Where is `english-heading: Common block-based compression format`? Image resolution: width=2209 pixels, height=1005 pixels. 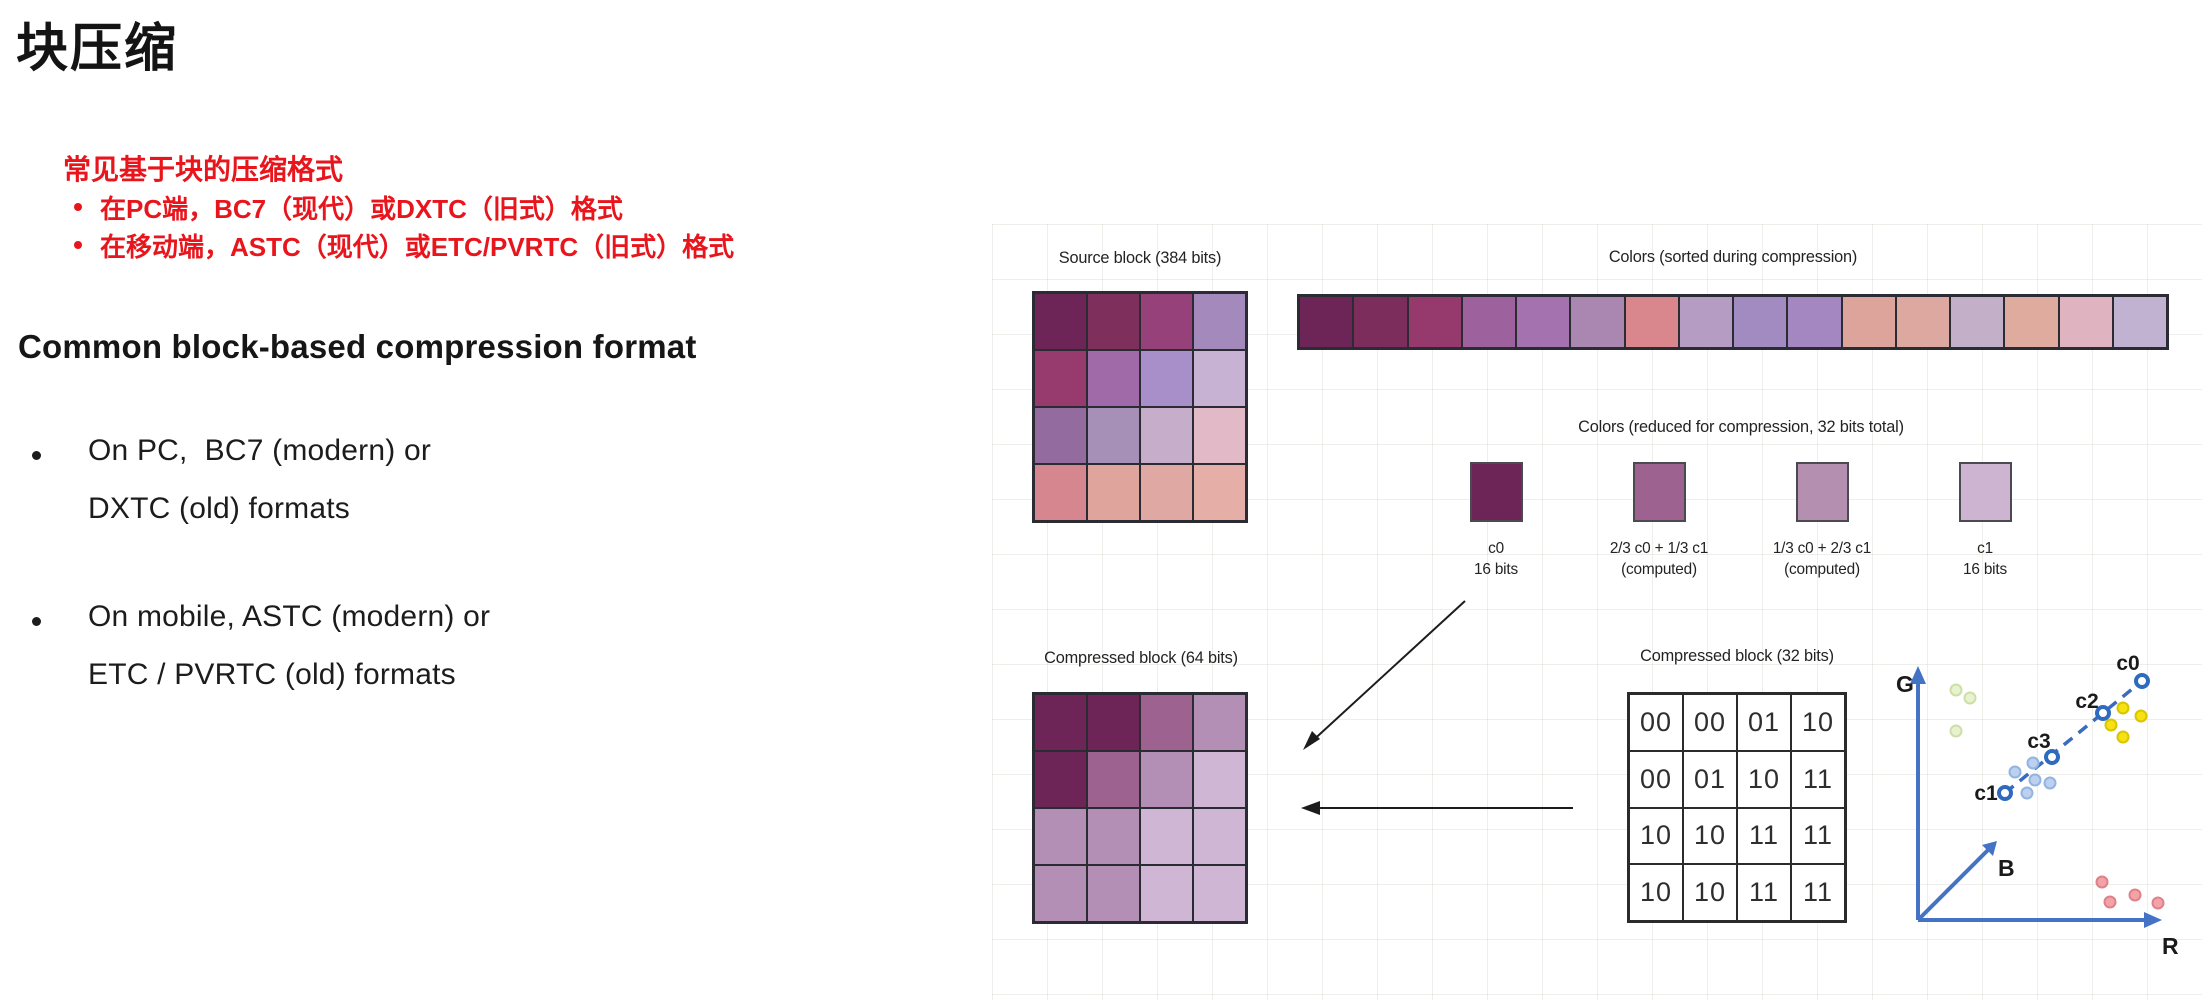
english-heading: Common block-based compression format is located at coordinates (357, 346).